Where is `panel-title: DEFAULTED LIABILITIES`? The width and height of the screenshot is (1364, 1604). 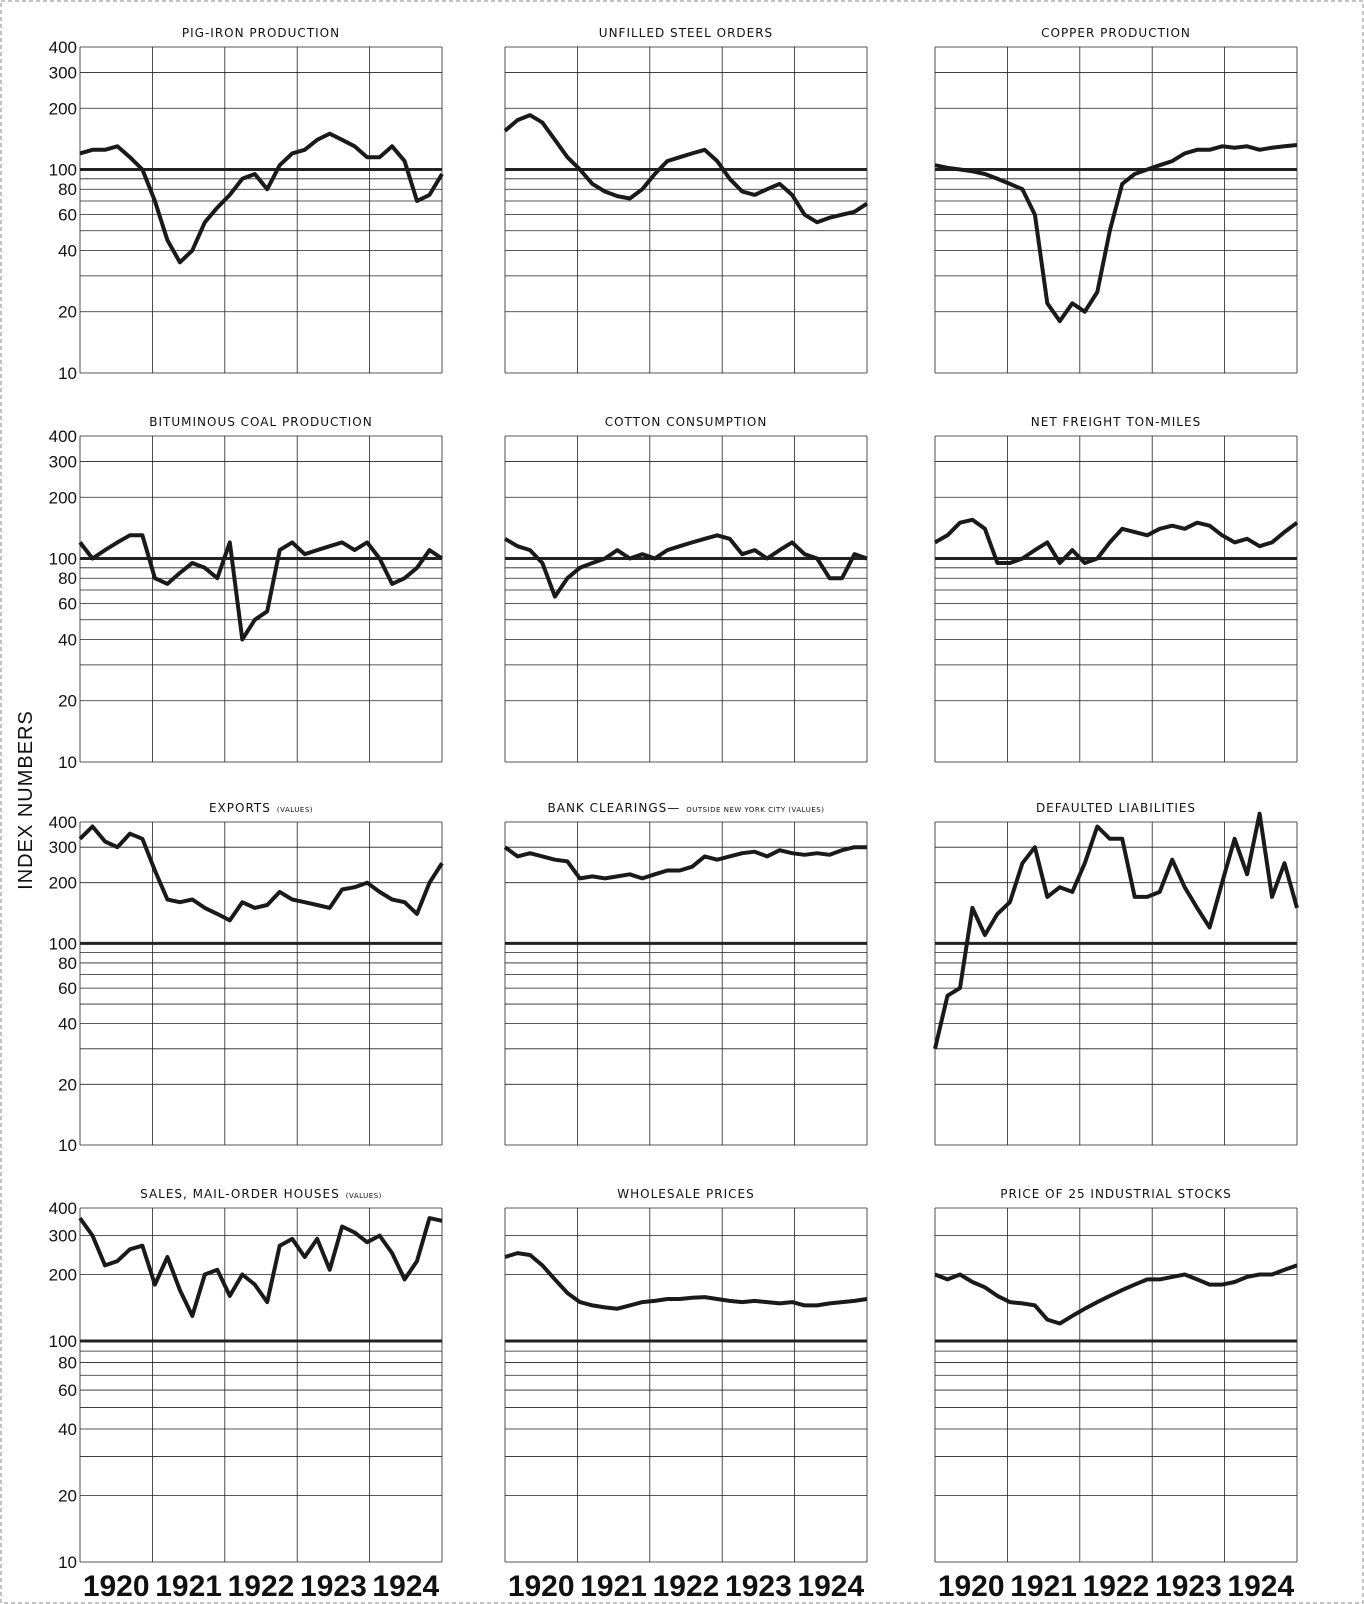
panel-title: DEFAULTED LIABILITIES is located at coordinates (1116, 808).